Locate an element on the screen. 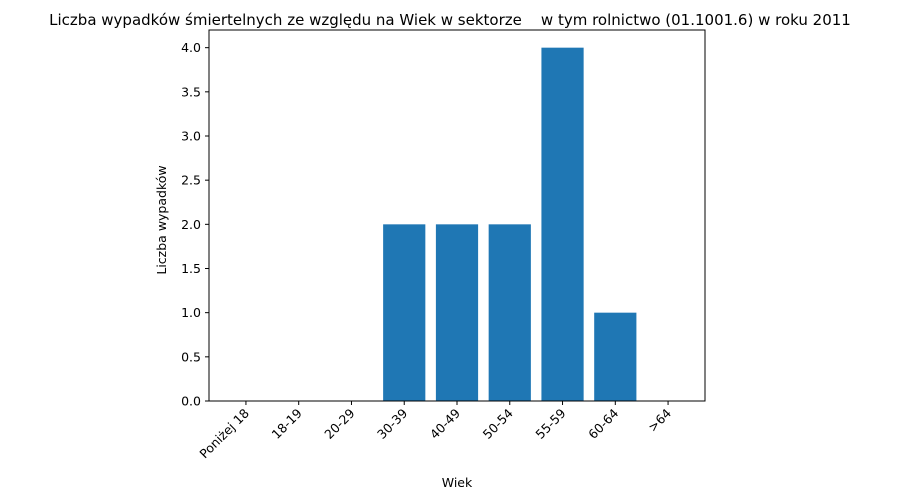  x-axis-label: Wiek is located at coordinates (457, 482).